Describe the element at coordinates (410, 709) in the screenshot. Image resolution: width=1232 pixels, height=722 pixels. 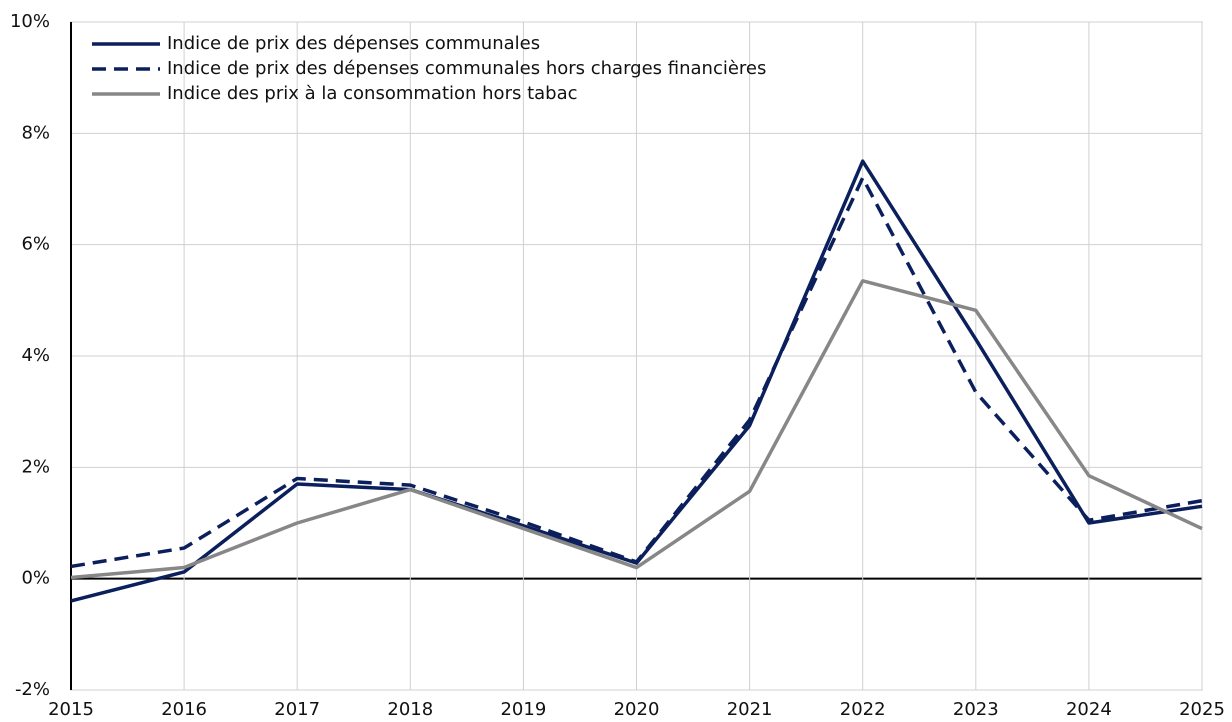
I see `x-tick-label: 2018` at that location.